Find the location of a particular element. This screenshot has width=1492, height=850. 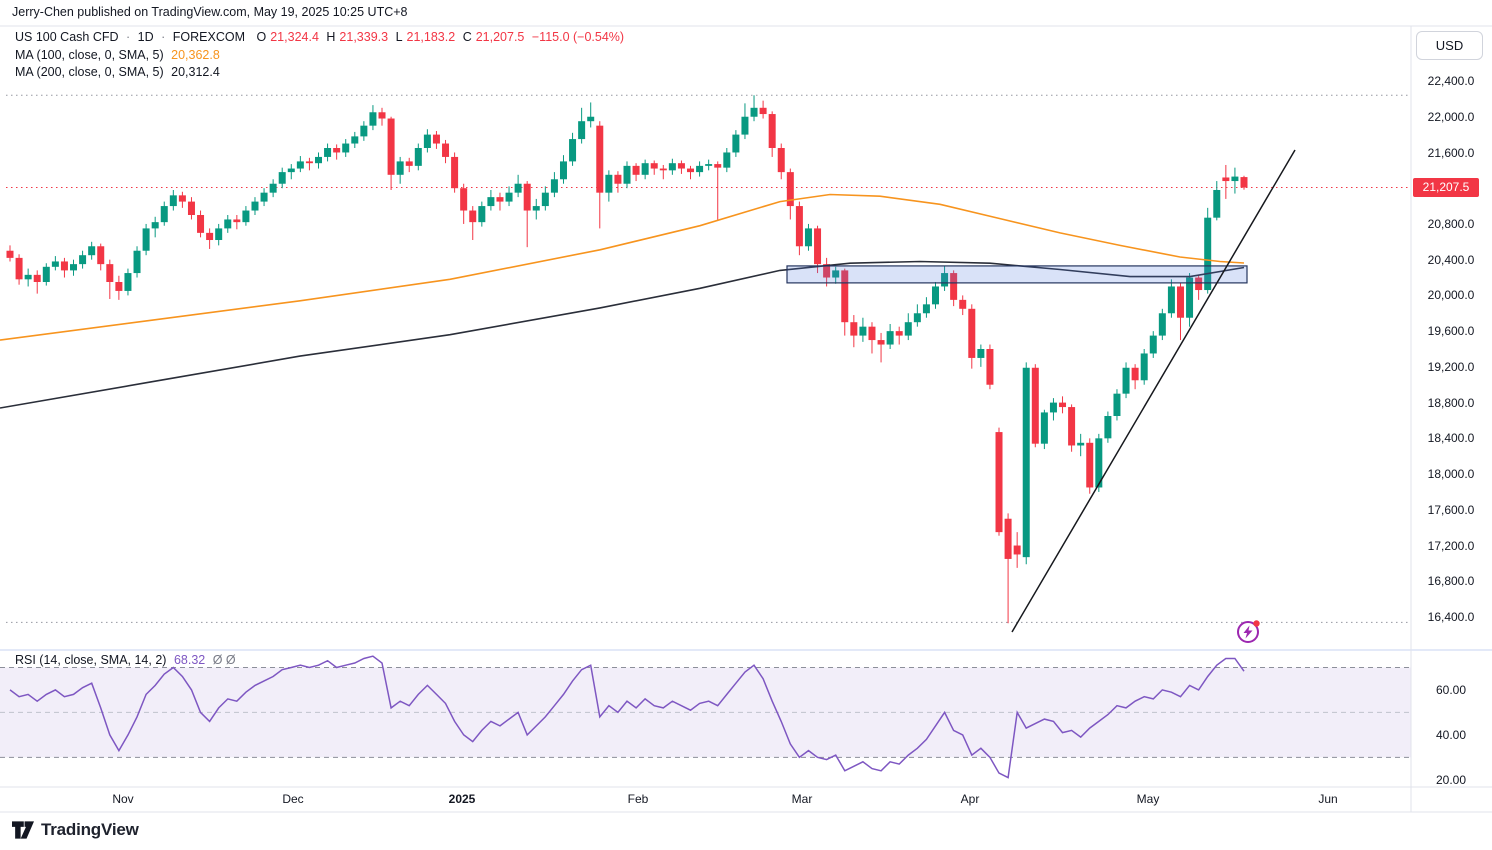

high-value: 21,339.3 is located at coordinates (364, 37).